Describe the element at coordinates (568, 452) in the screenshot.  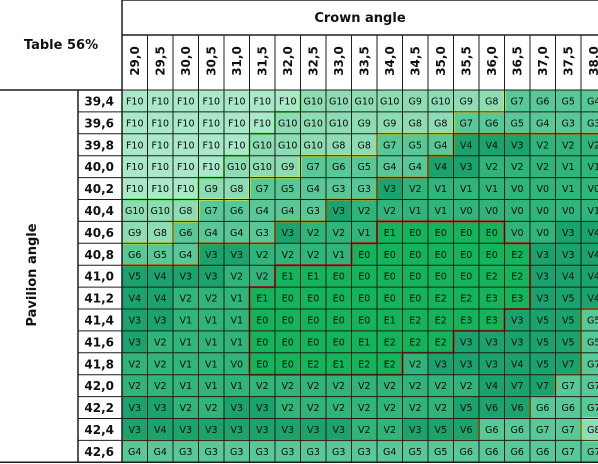
I see `grade-label: G7` at that location.